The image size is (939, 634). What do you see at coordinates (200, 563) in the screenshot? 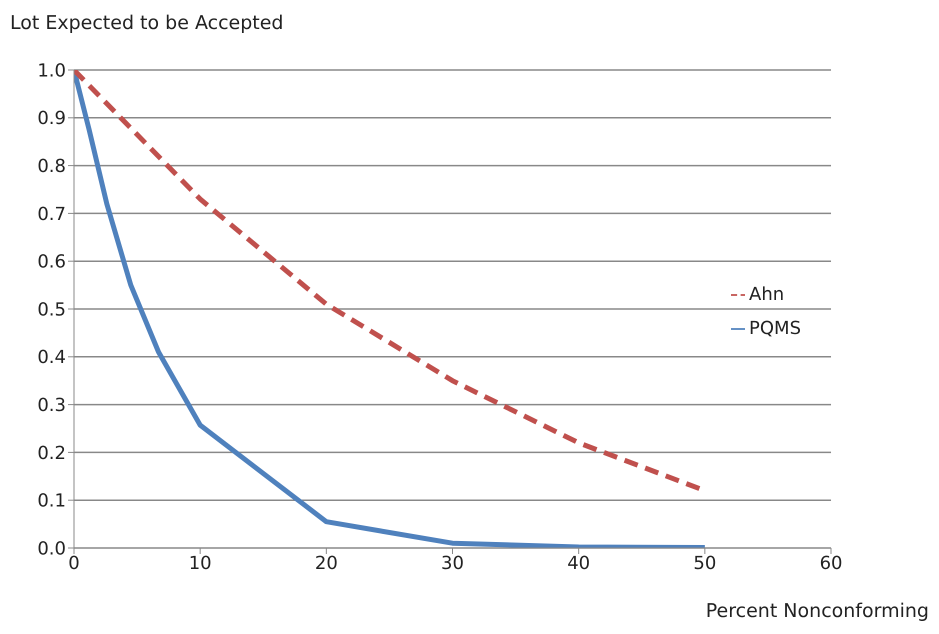
I see `x-tick-label: 10` at bounding box center [200, 563].